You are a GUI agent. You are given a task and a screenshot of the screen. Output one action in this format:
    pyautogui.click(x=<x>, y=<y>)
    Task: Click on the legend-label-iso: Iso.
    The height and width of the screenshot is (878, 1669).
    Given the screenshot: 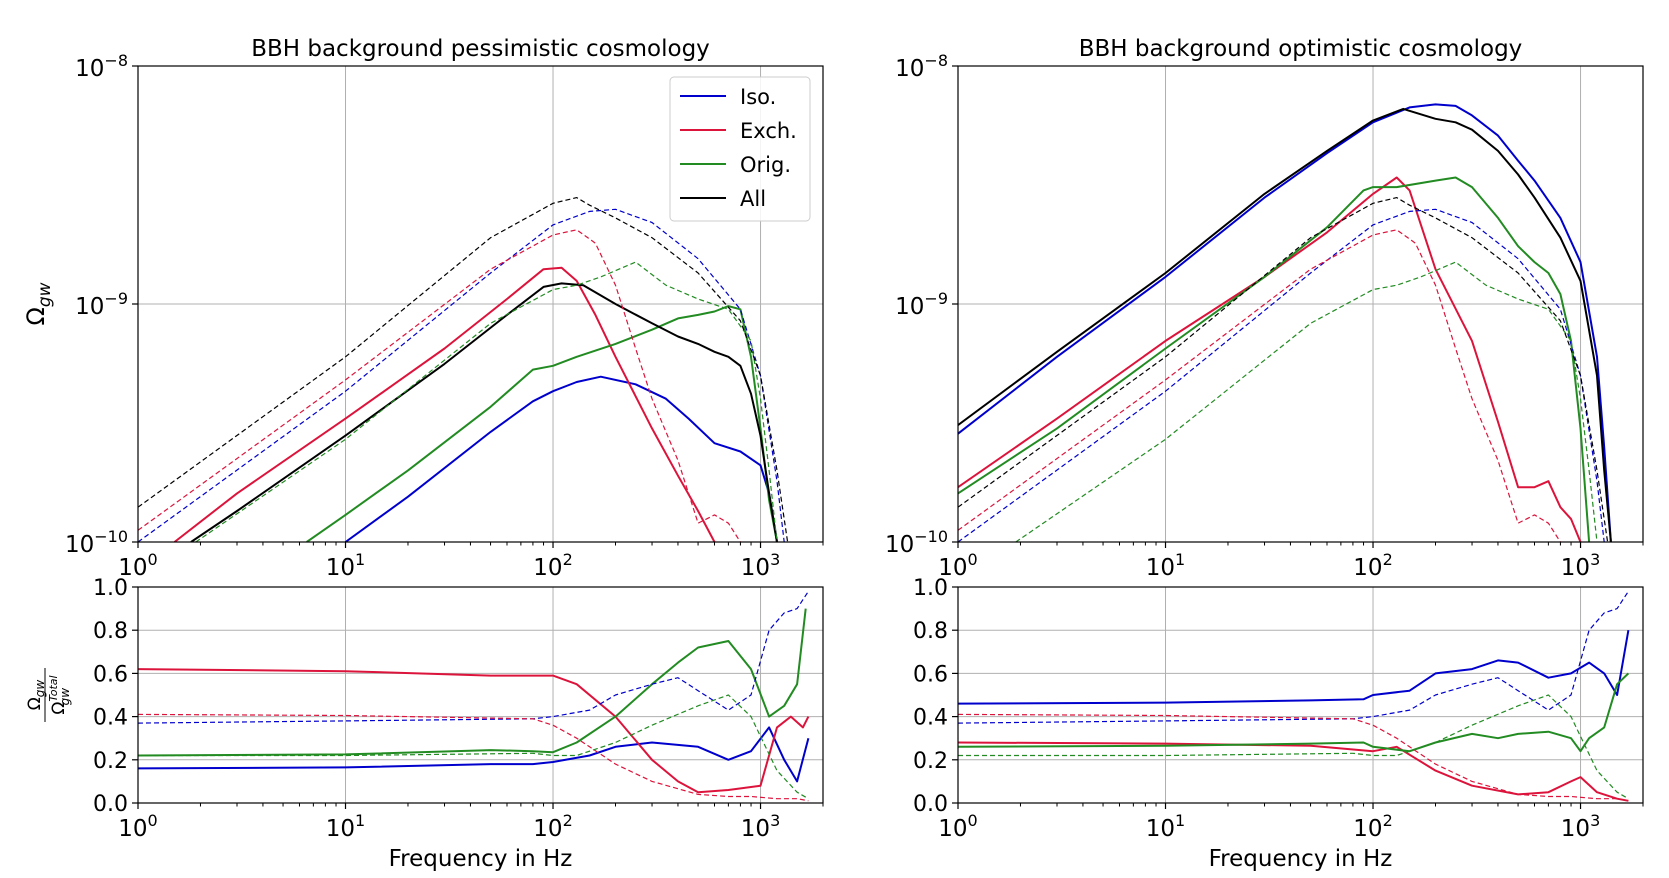 What is the action you would take?
    pyautogui.click(x=758, y=97)
    